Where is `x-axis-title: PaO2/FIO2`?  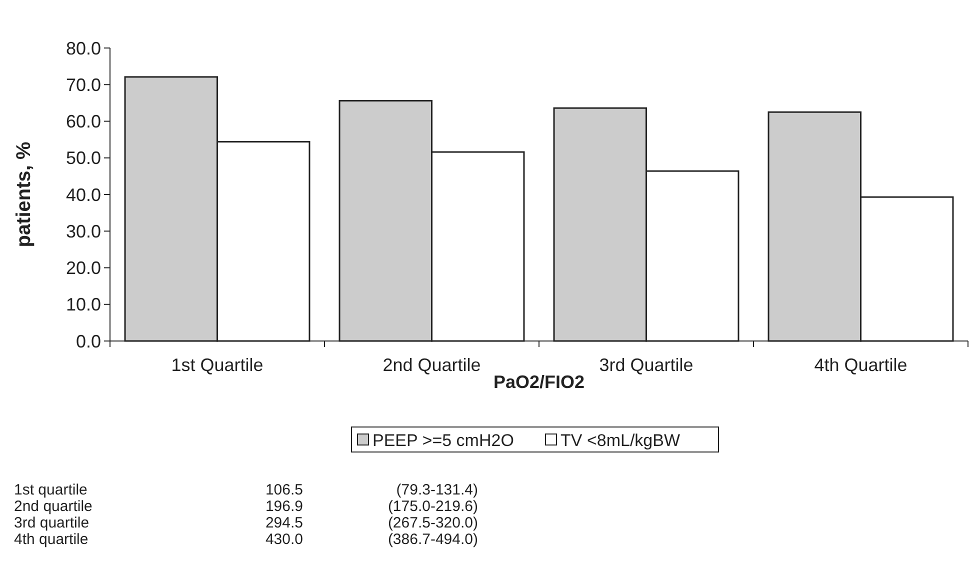 x-axis-title: PaO2/FIO2 is located at coordinates (539, 382).